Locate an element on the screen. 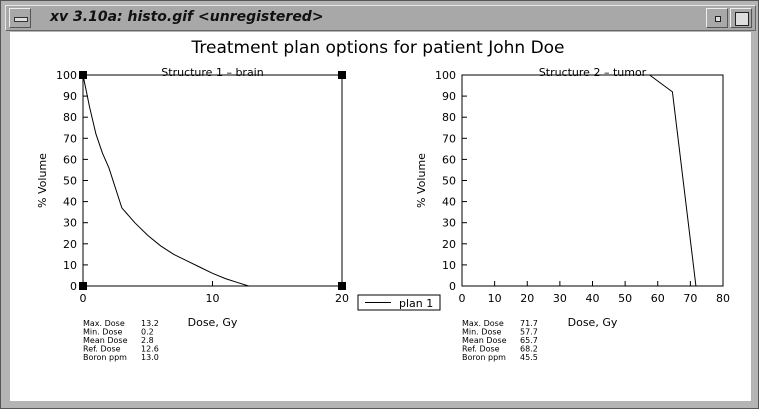  x-tick-label: 50 is located at coordinates (625, 298).